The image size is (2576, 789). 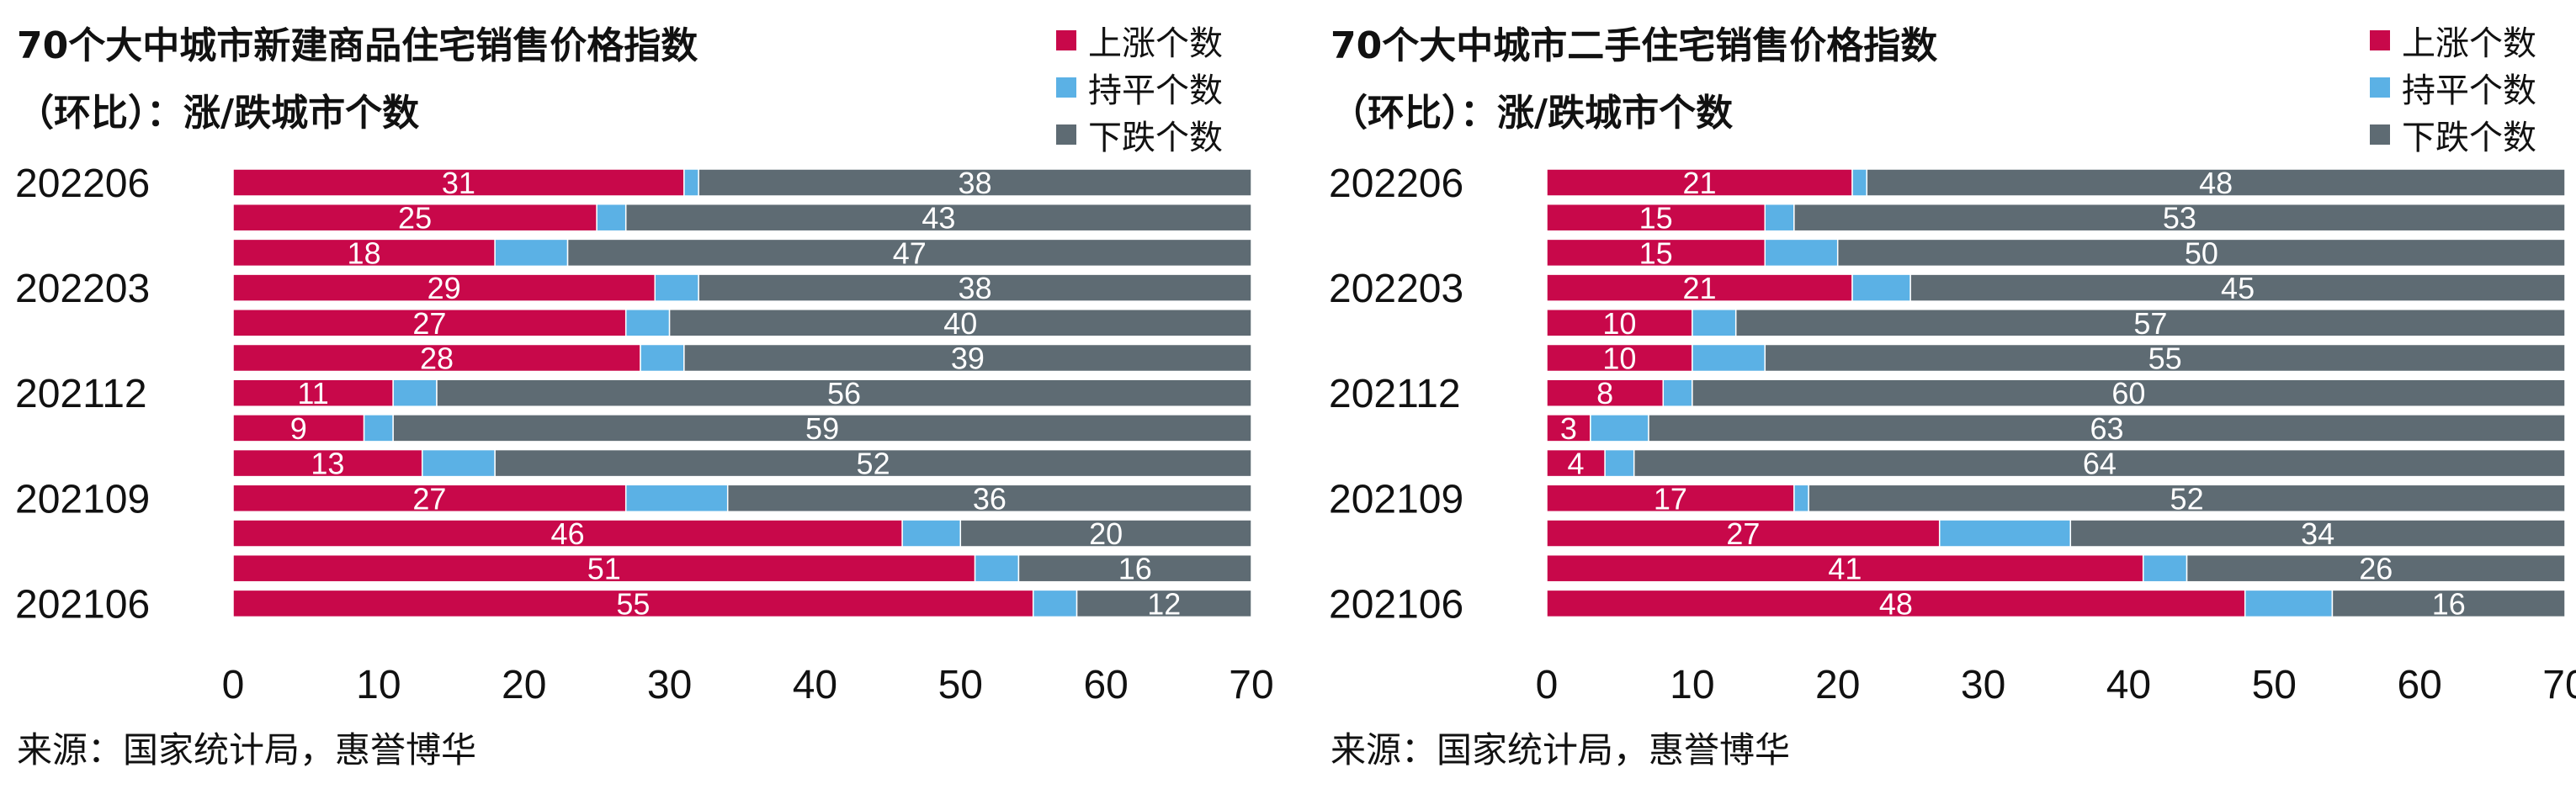 What do you see at coordinates (2216, 183) in the screenshot?
I see `data-label-down: 48` at bounding box center [2216, 183].